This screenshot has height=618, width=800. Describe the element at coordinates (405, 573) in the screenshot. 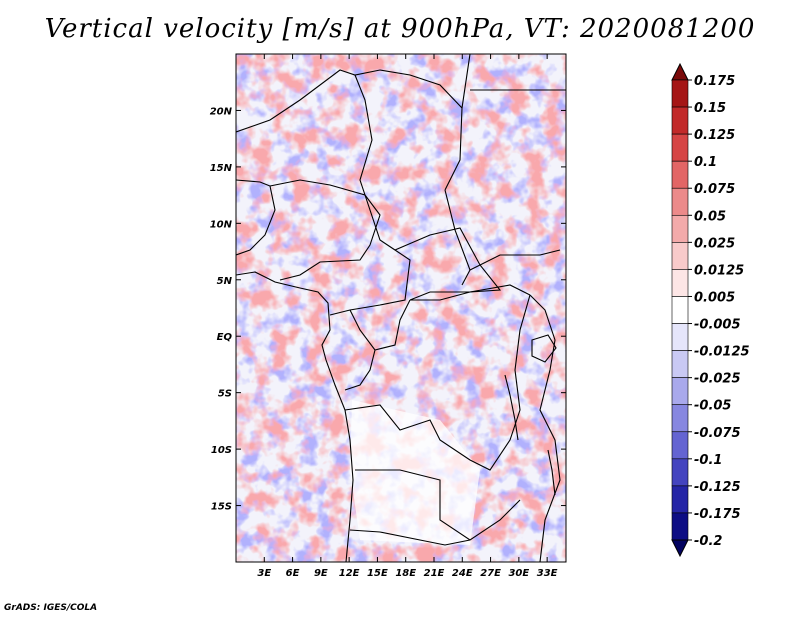

I see `x-tick-label: 18E` at that location.